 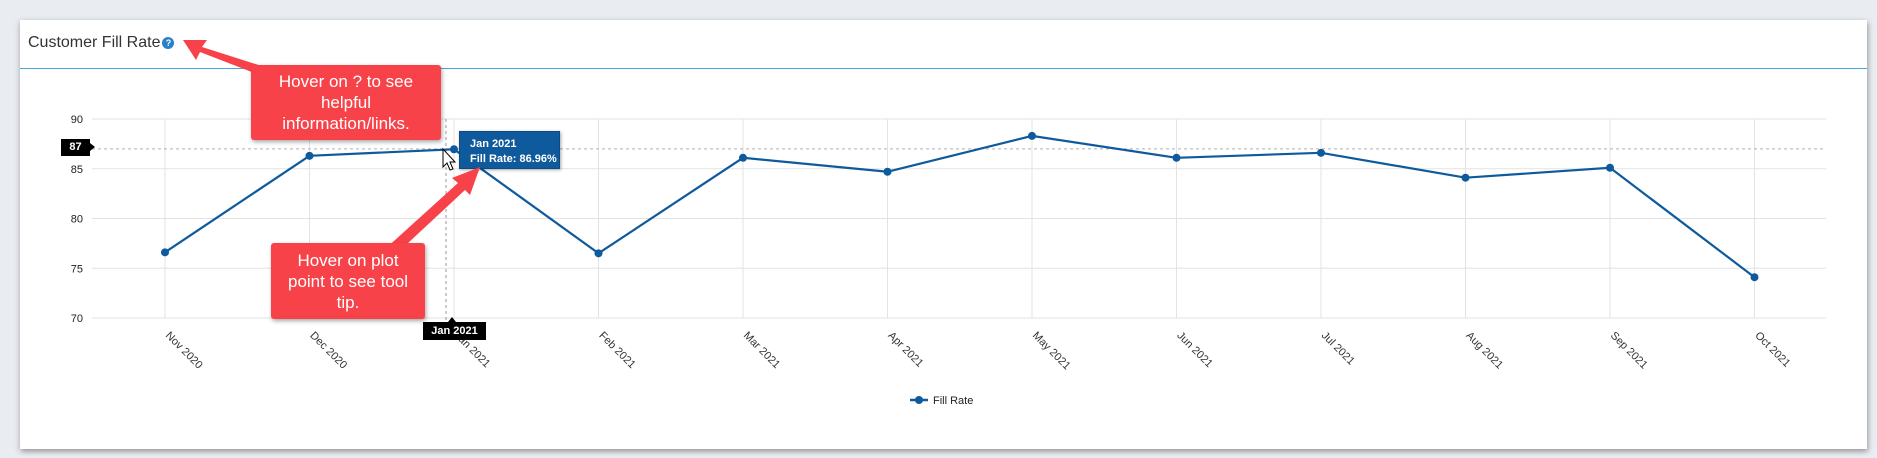 I want to click on tooltip-title: Jan 2021, so click(x=493, y=144).